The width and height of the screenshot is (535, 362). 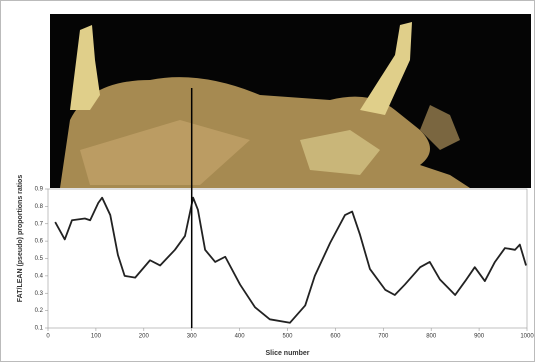 I want to click on x-tick-label: 800, so click(x=431, y=337).